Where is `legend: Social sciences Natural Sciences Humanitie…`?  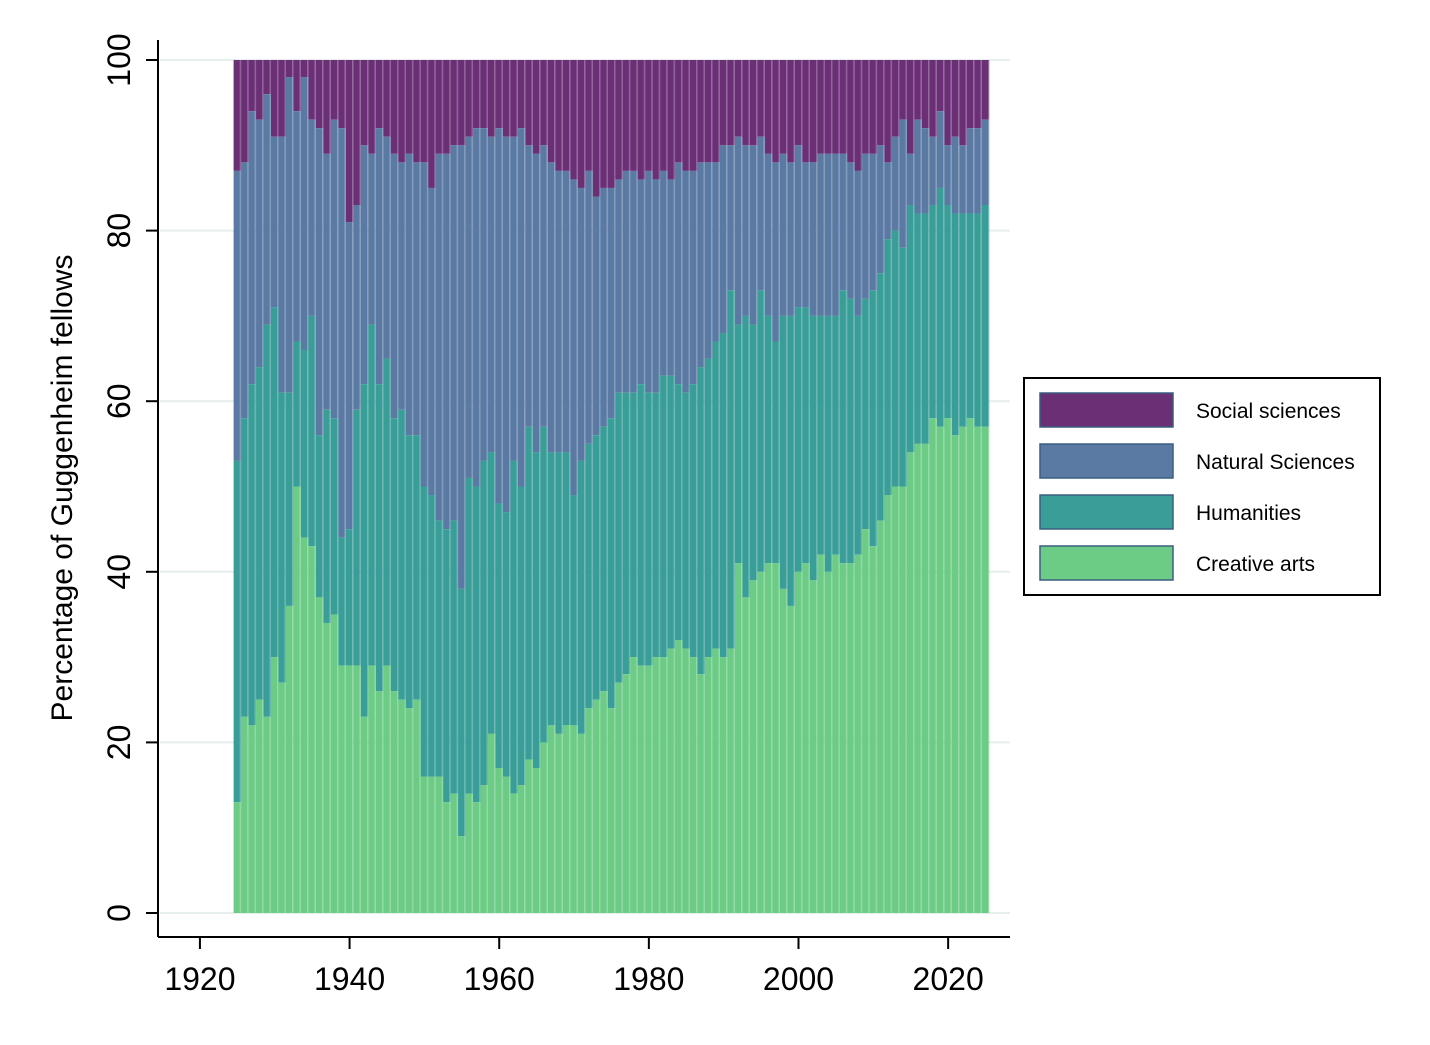 legend: Social sciences Natural Sciences Humanitie… is located at coordinates (1202, 486).